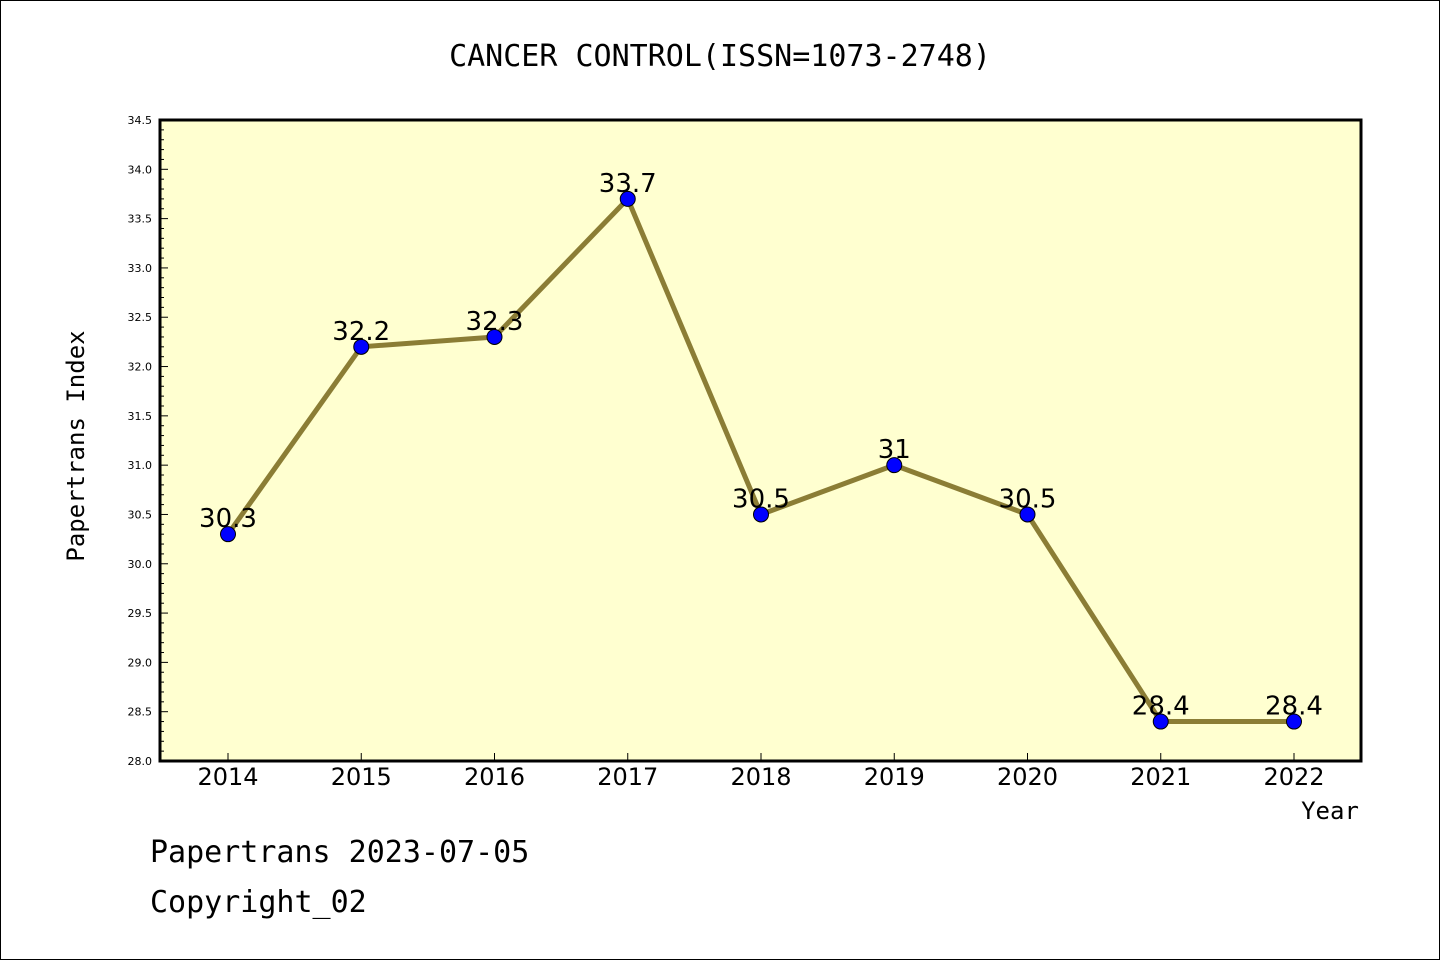 The image size is (1440, 960). Describe the element at coordinates (1293, 777) in the screenshot. I see `x-tick-label: 2022` at that location.